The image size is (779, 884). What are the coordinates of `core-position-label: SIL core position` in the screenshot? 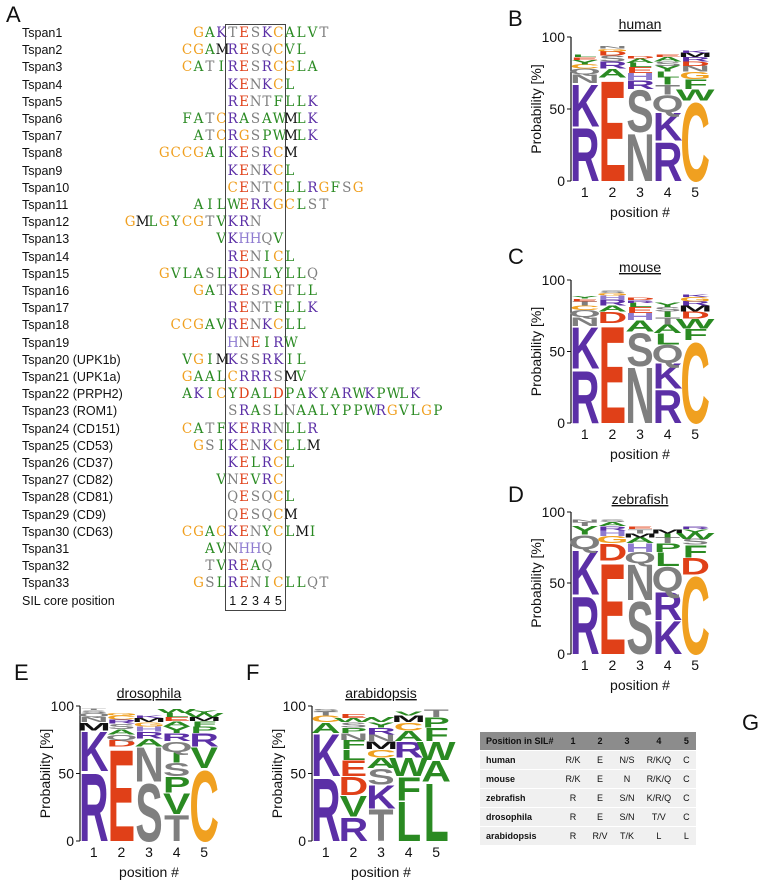 It's located at (68, 600).